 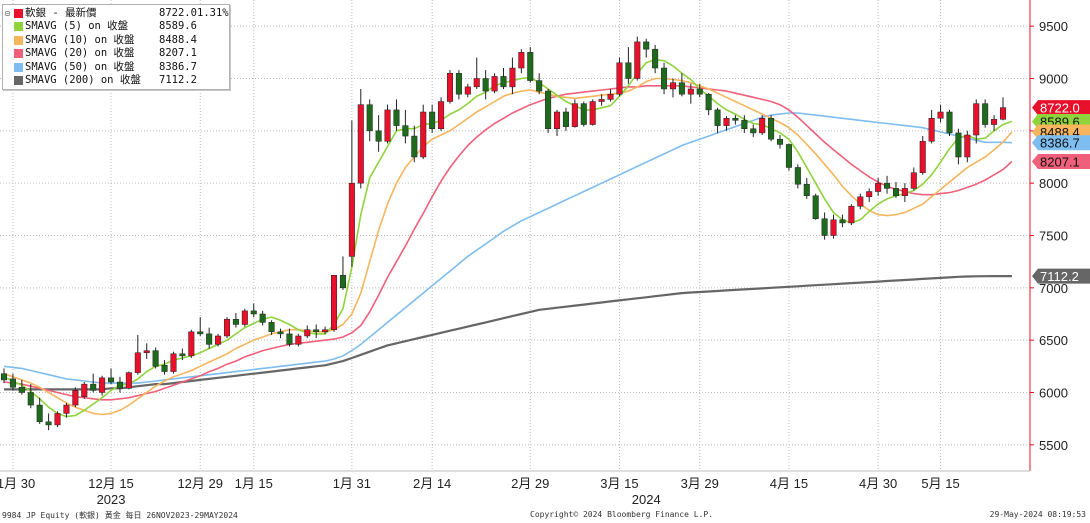 What do you see at coordinates (1053, 26) in the screenshot?
I see `y-tick-label: 9500` at bounding box center [1053, 26].